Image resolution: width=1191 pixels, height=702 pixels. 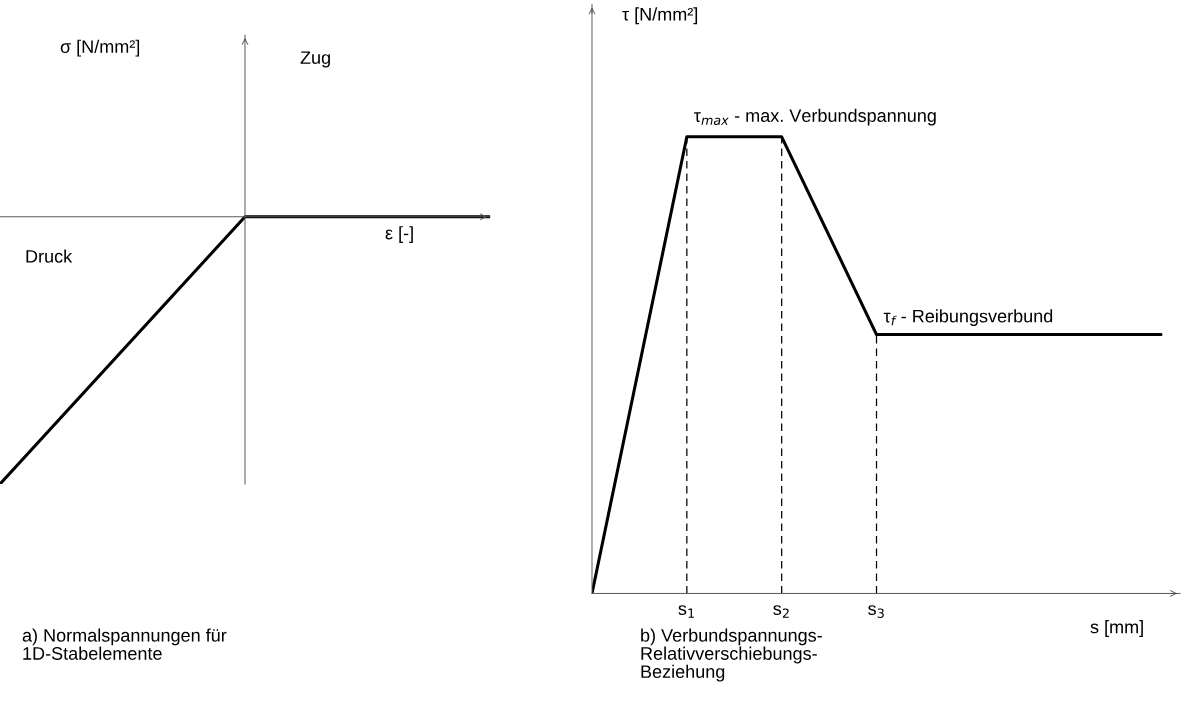 What do you see at coordinates (876, 611) in the screenshot?
I see `x-tick-label: s$_{3}$` at bounding box center [876, 611].